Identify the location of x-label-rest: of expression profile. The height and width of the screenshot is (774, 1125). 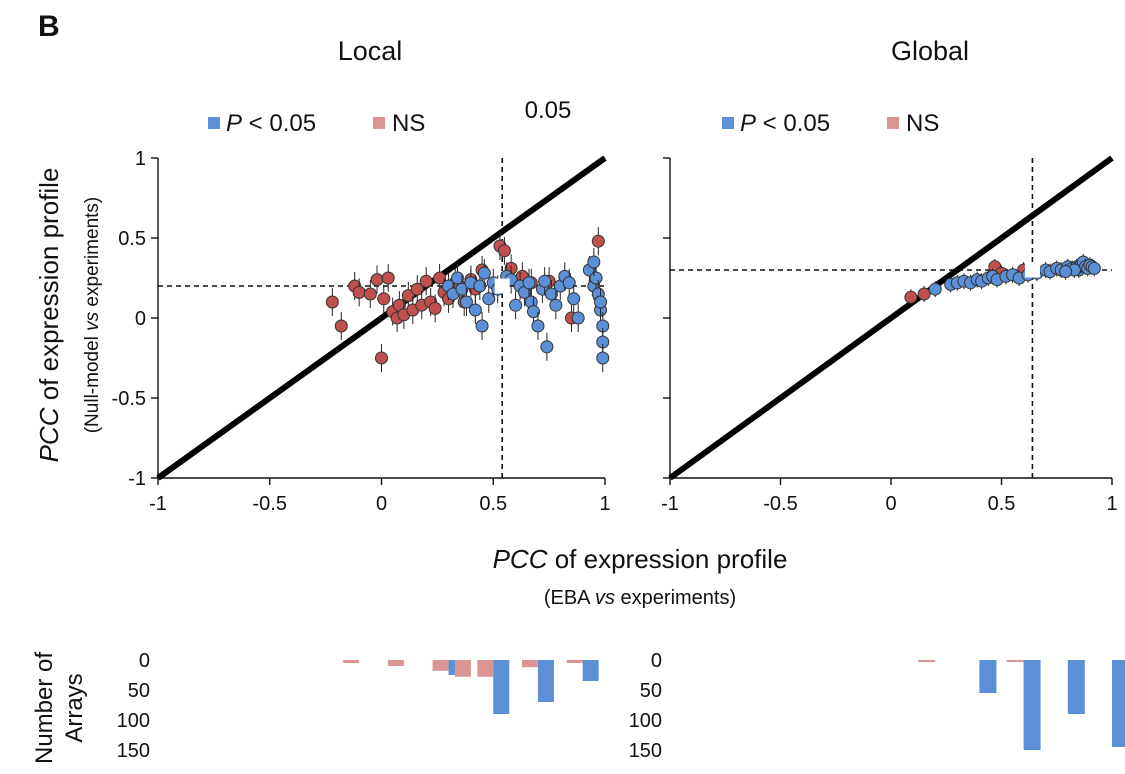
(668, 559).